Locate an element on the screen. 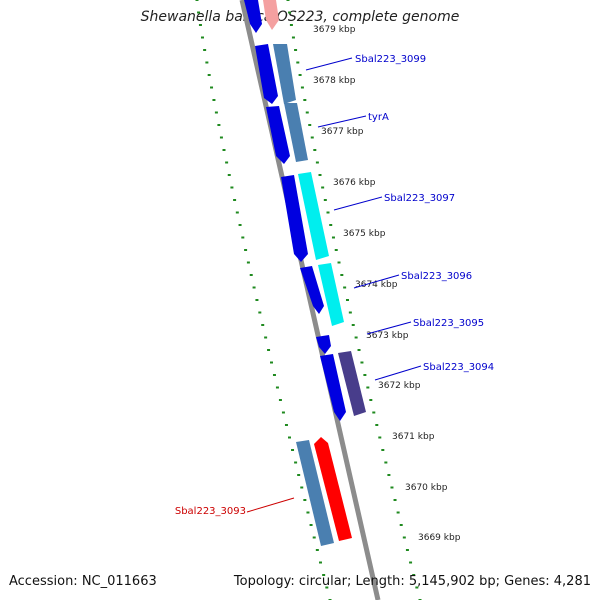  ruler-tick-label: 3674 kbp is located at coordinates (376, 285).